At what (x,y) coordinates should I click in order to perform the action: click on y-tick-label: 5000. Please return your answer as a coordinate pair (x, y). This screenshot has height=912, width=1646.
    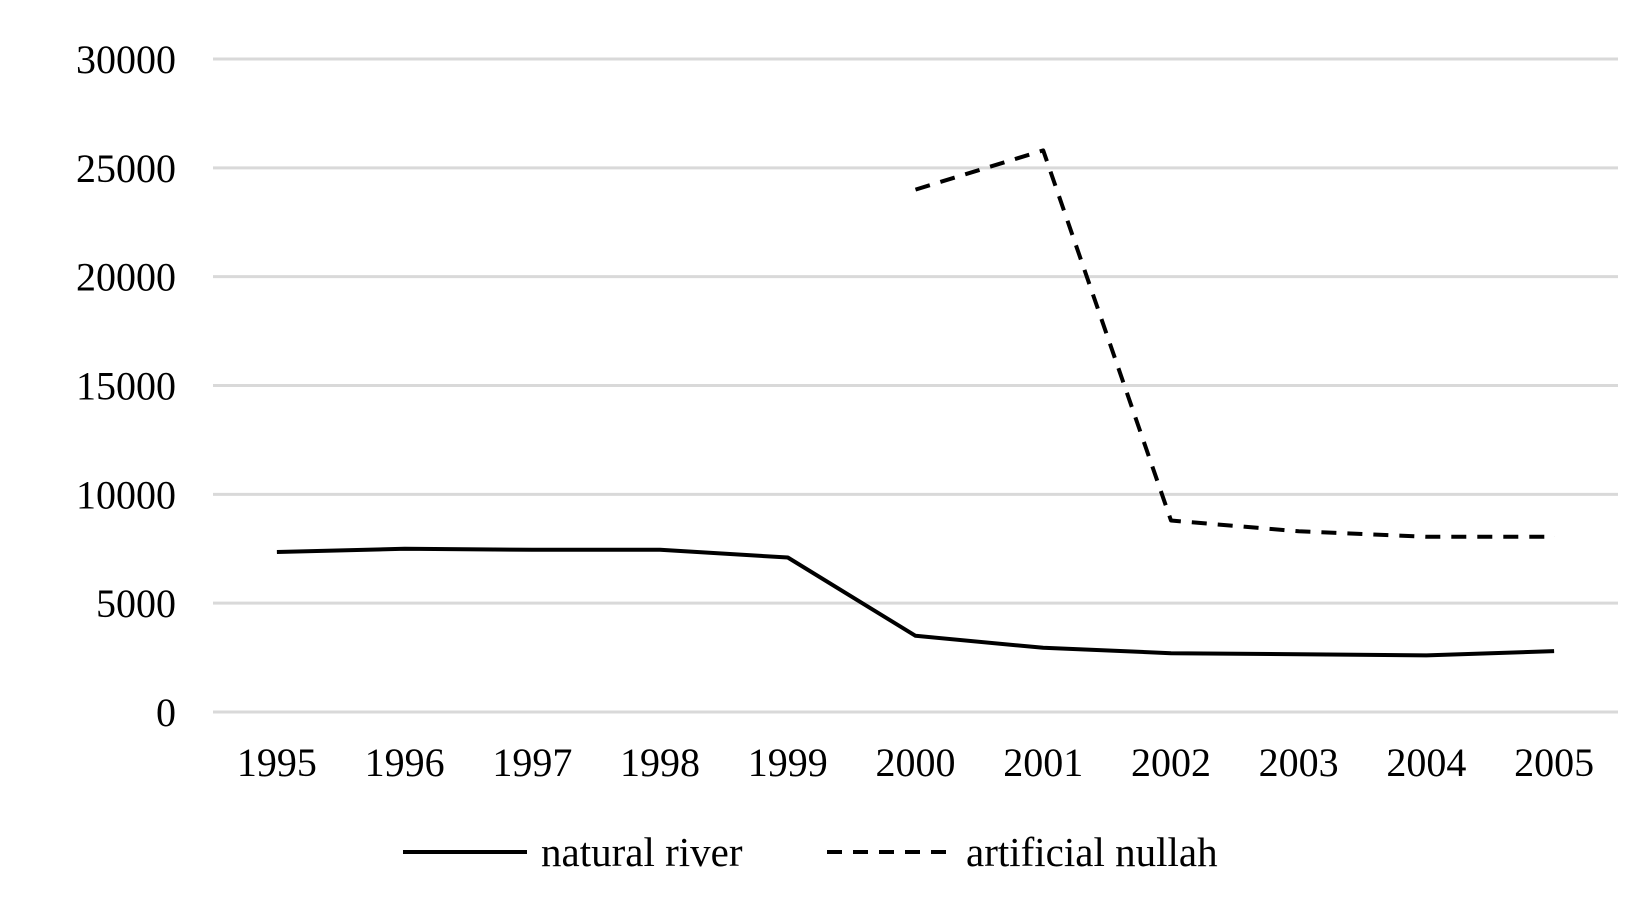
    Looking at the image, I should click on (136, 603).